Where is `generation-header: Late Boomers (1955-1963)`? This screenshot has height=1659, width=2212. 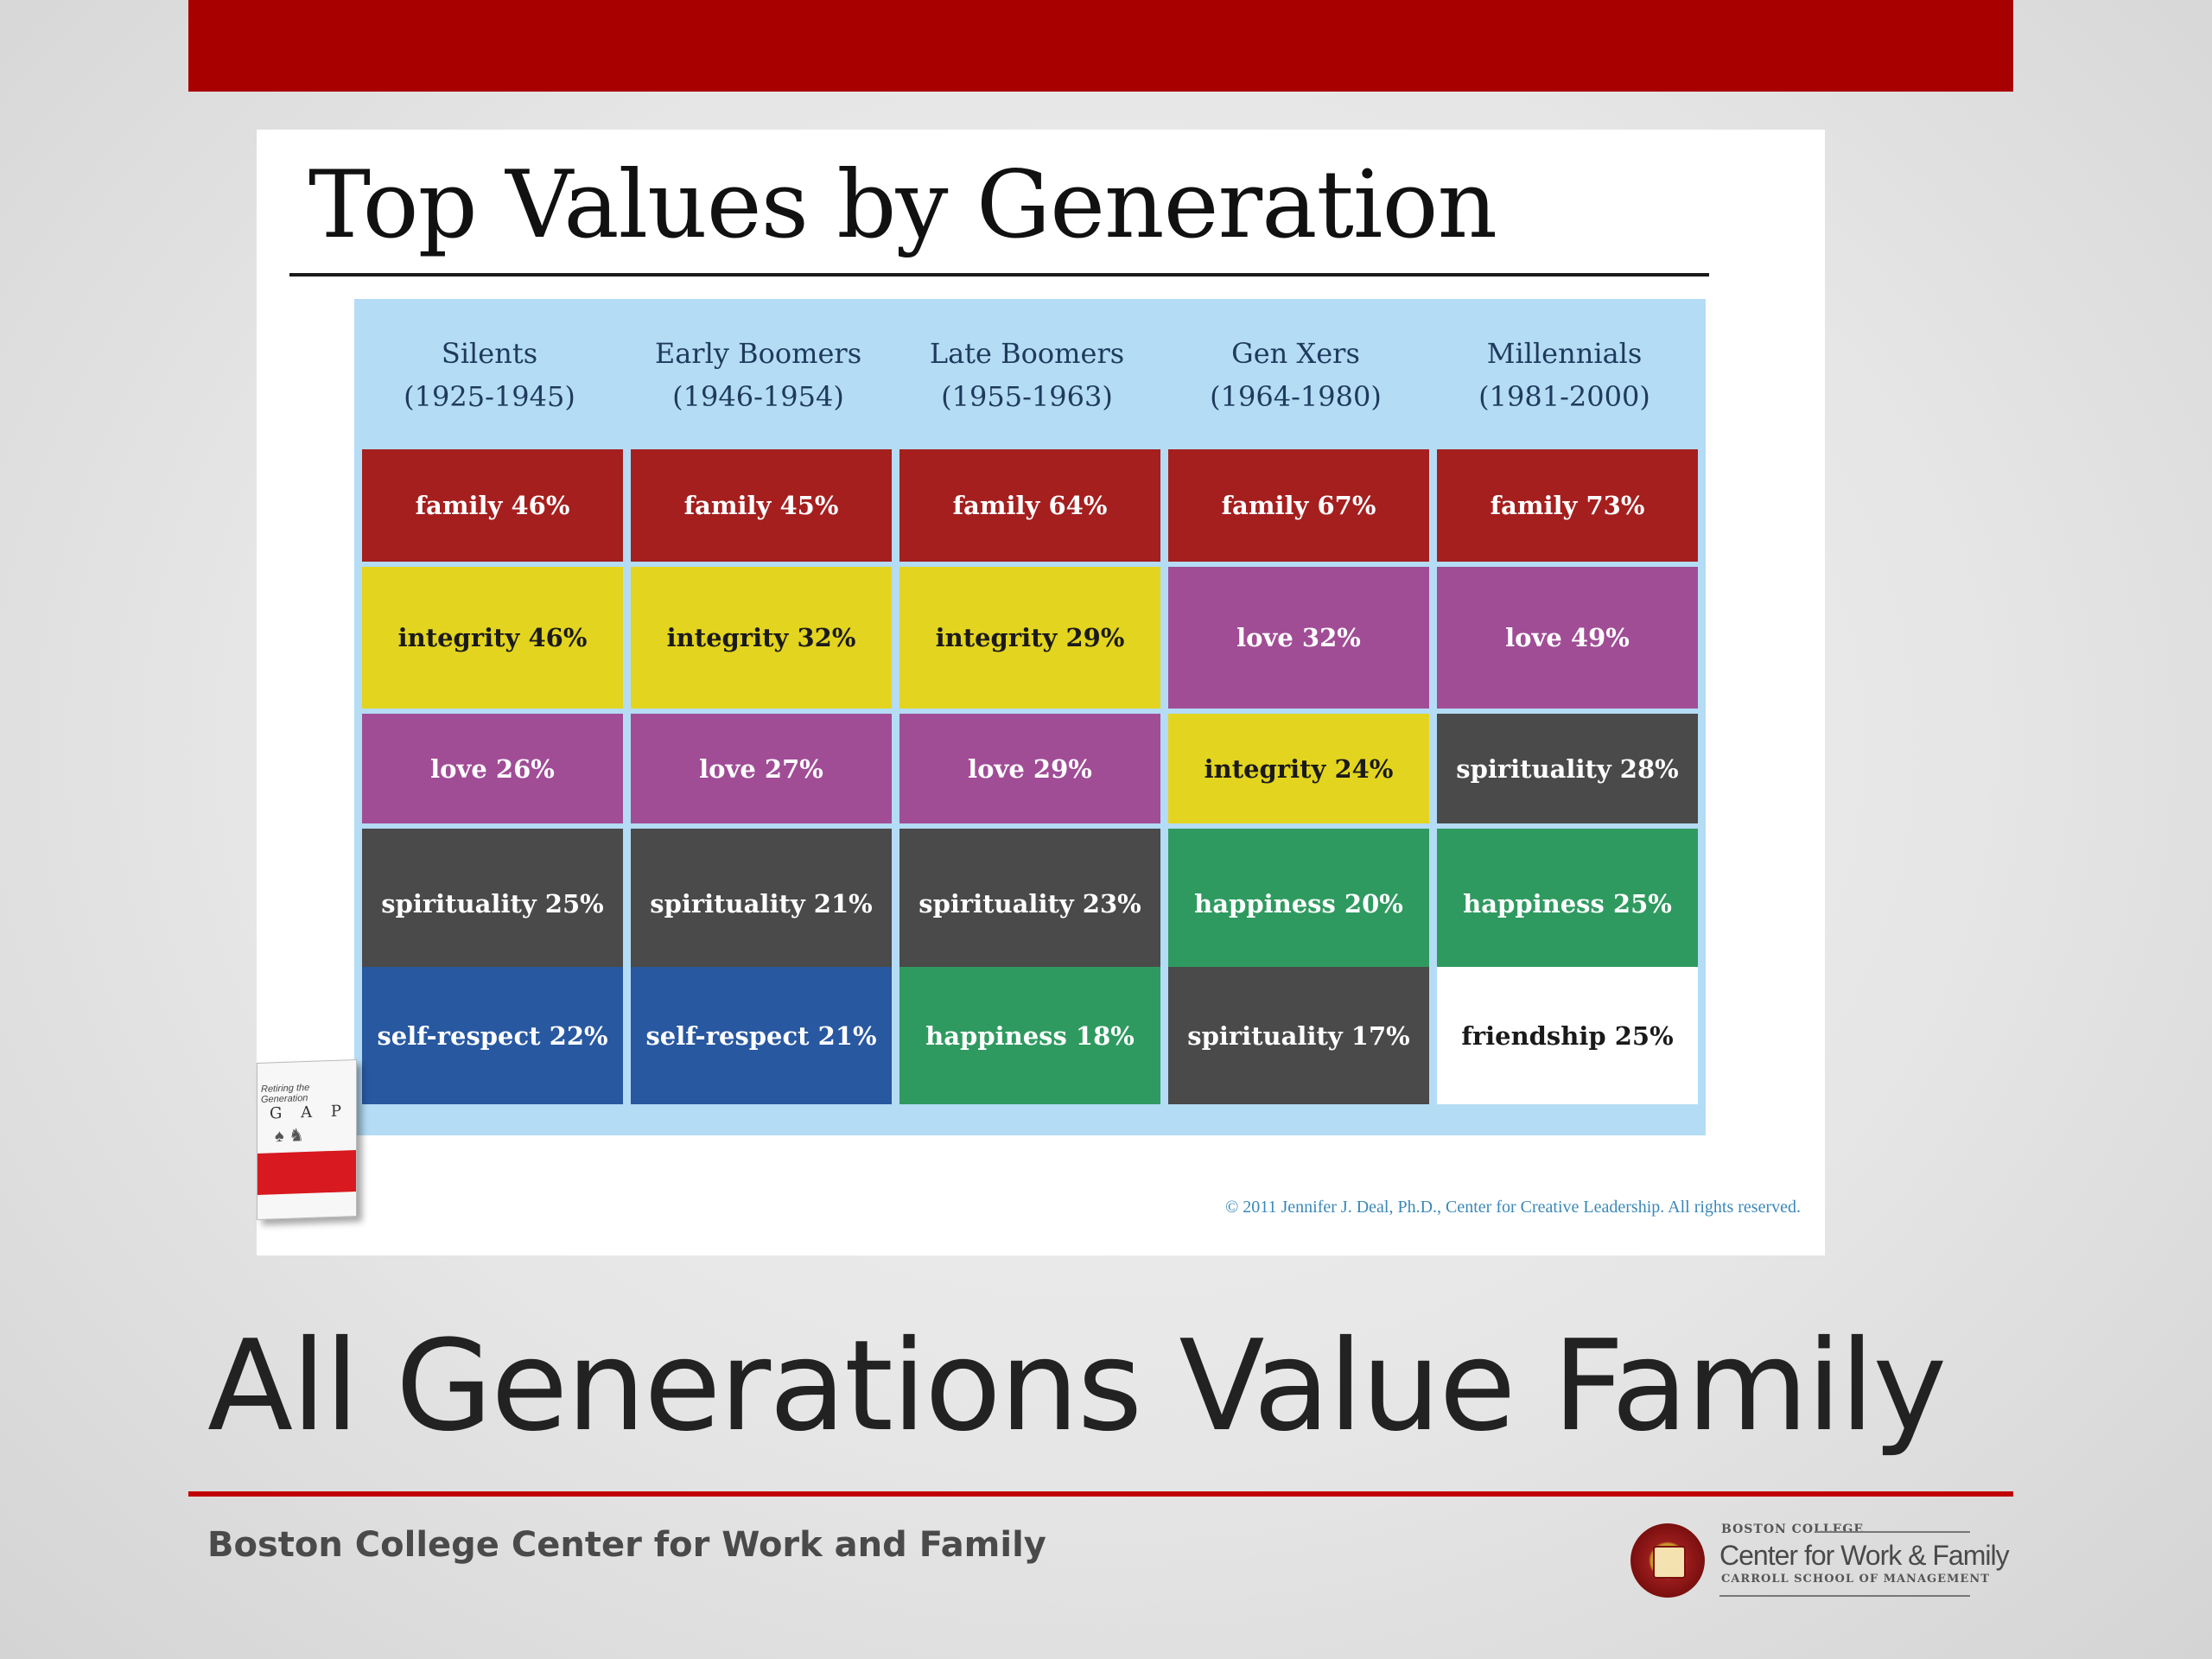
generation-header: Late Boomers (1955-1963) is located at coordinates (1027, 375).